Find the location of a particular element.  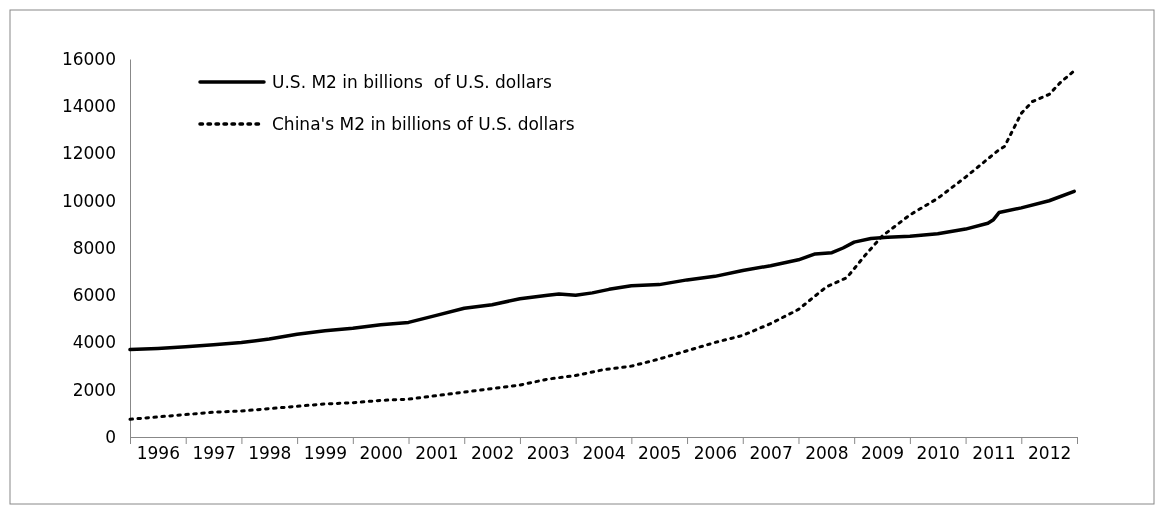

legend-label: China's M2 in billions of U.S. dollars is located at coordinates (423, 123).